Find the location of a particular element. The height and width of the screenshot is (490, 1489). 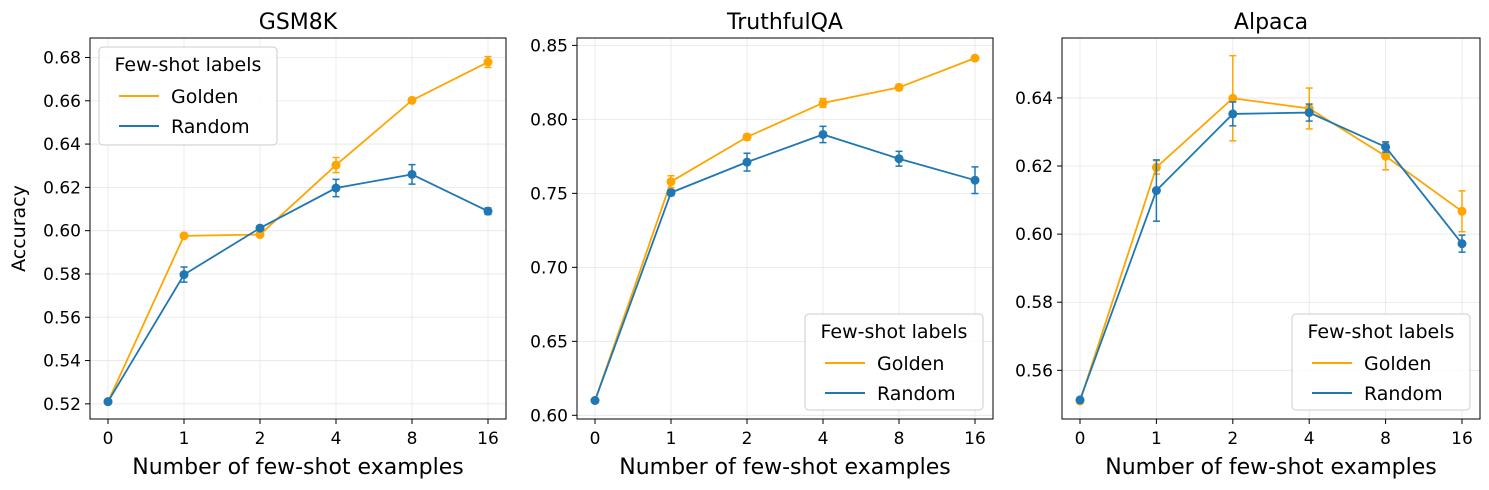

y-tick-label: 0.58 is located at coordinates (62, 275).